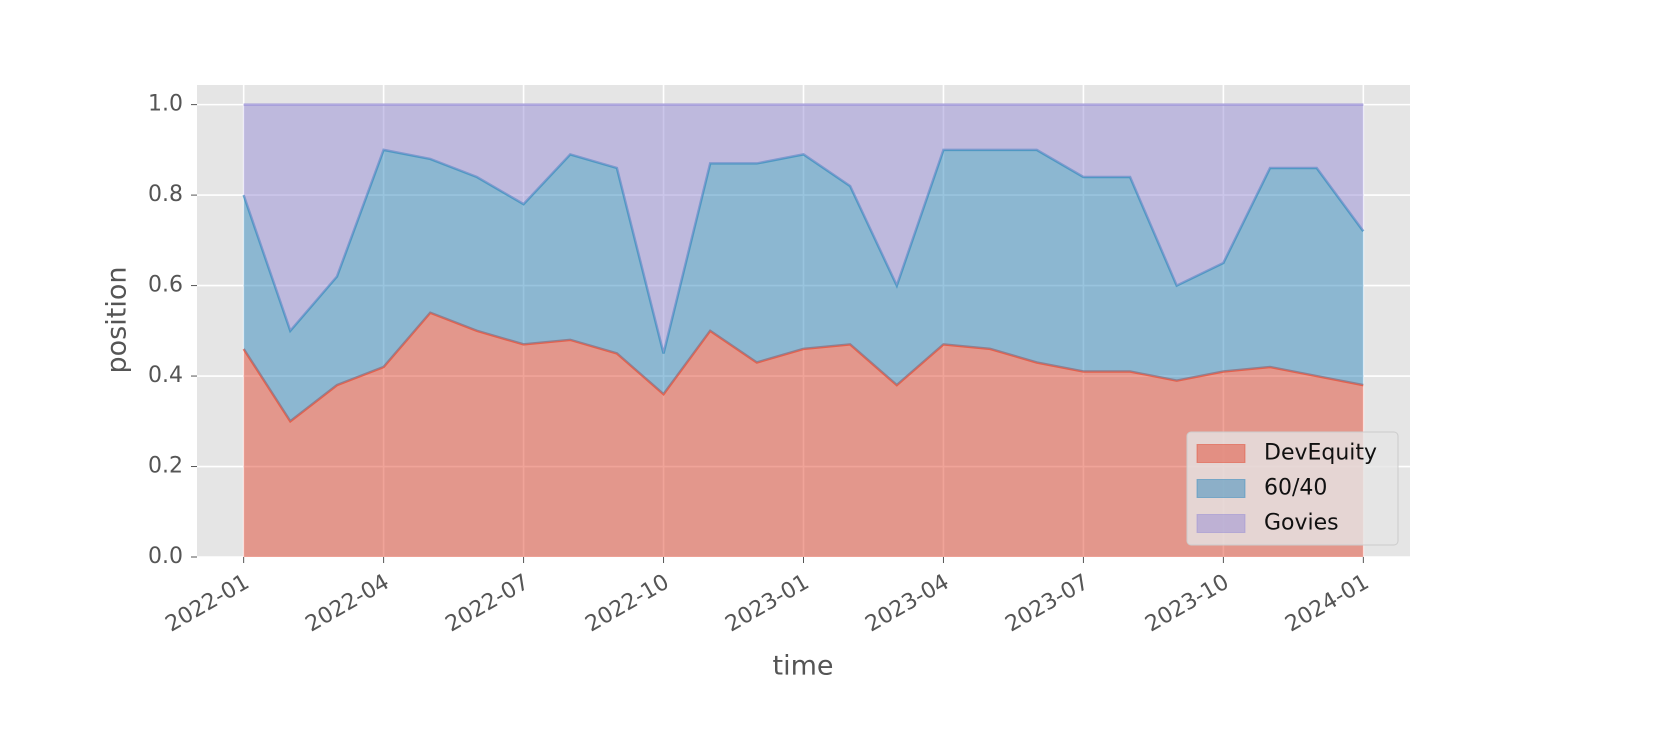  I want to click on x-tick-label: 2024-01, so click(1327, 604).